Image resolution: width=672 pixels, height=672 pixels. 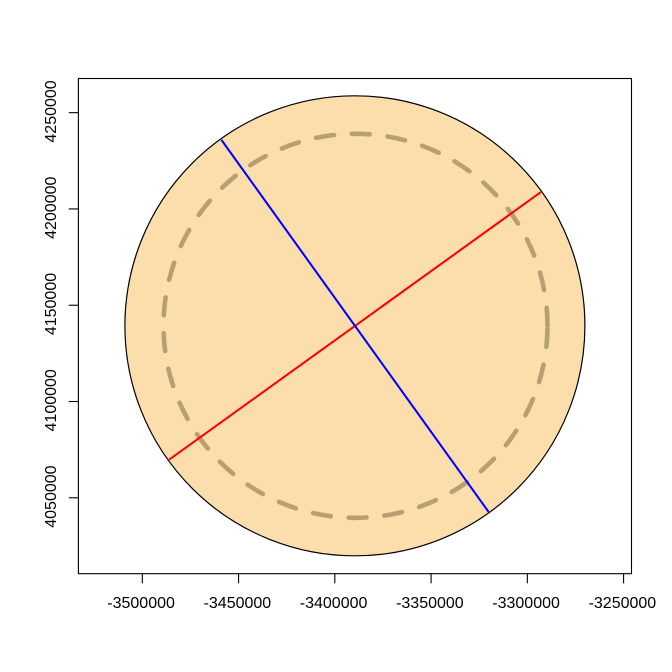 I want to click on svg-text: -3500000, so click(x=141, y=603).